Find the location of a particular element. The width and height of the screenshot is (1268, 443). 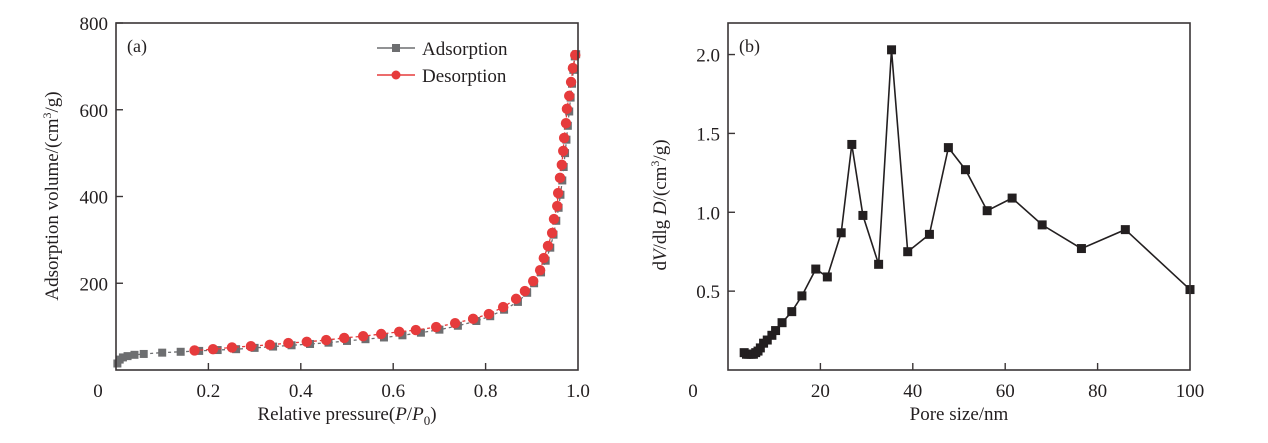

panel-b-x-tick-label: 20 is located at coordinates (820, 391).